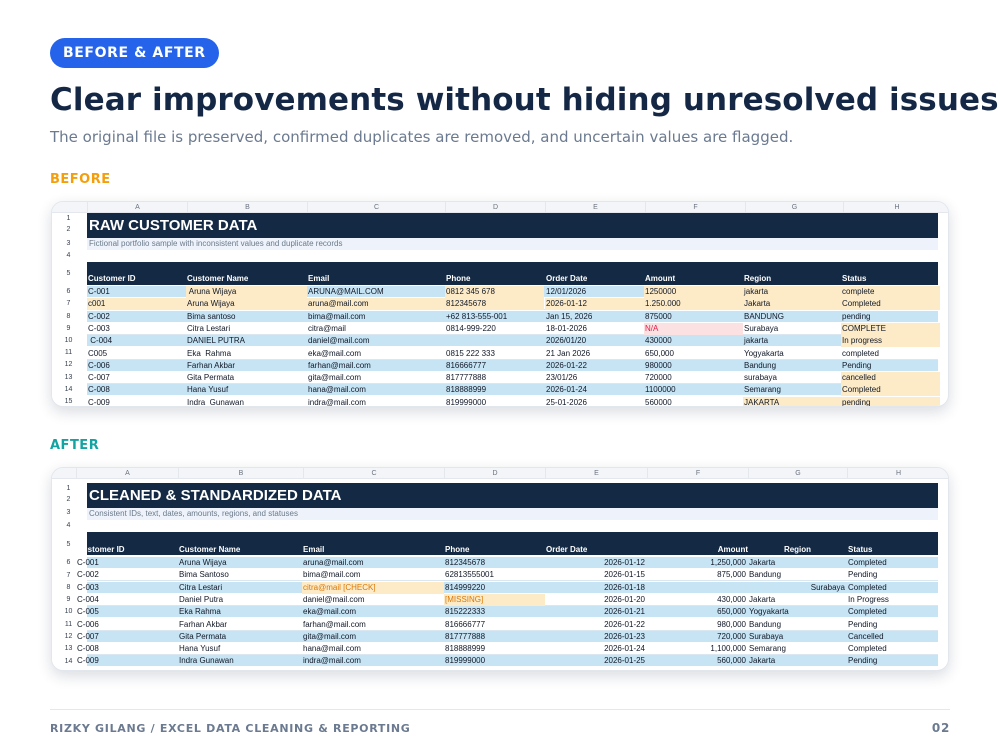 The width and height of the screenshot is (1000, 750). I want to click on table-cell-email: aruna@mail.com, so click(333, 562).